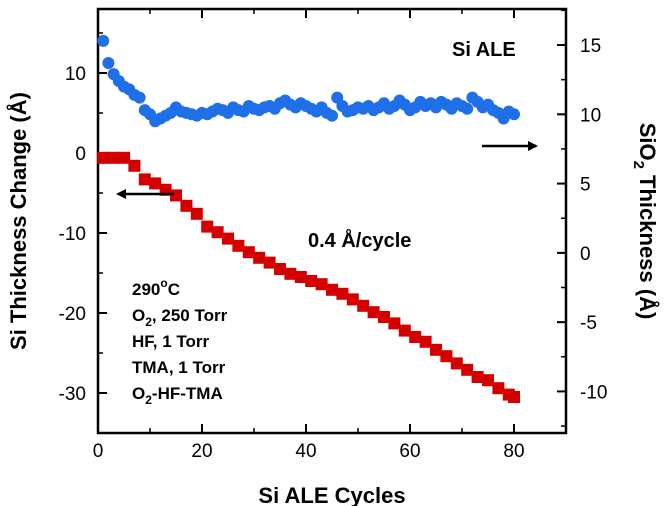  What do you see at coordinates (177, 395) in the screenshot?
I see `condition-sequence: O2-HF-TMA` at bounding box center [177, 395].